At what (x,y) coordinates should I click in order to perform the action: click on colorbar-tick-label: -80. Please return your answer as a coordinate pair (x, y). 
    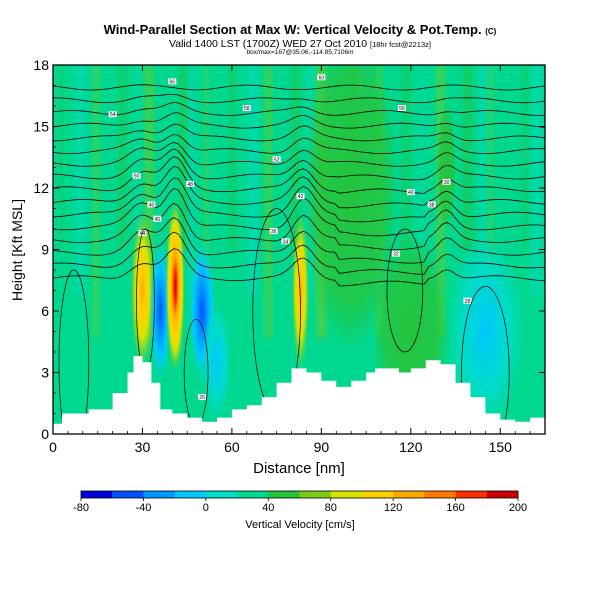
    Looking at the image, I should click on (81, 508).